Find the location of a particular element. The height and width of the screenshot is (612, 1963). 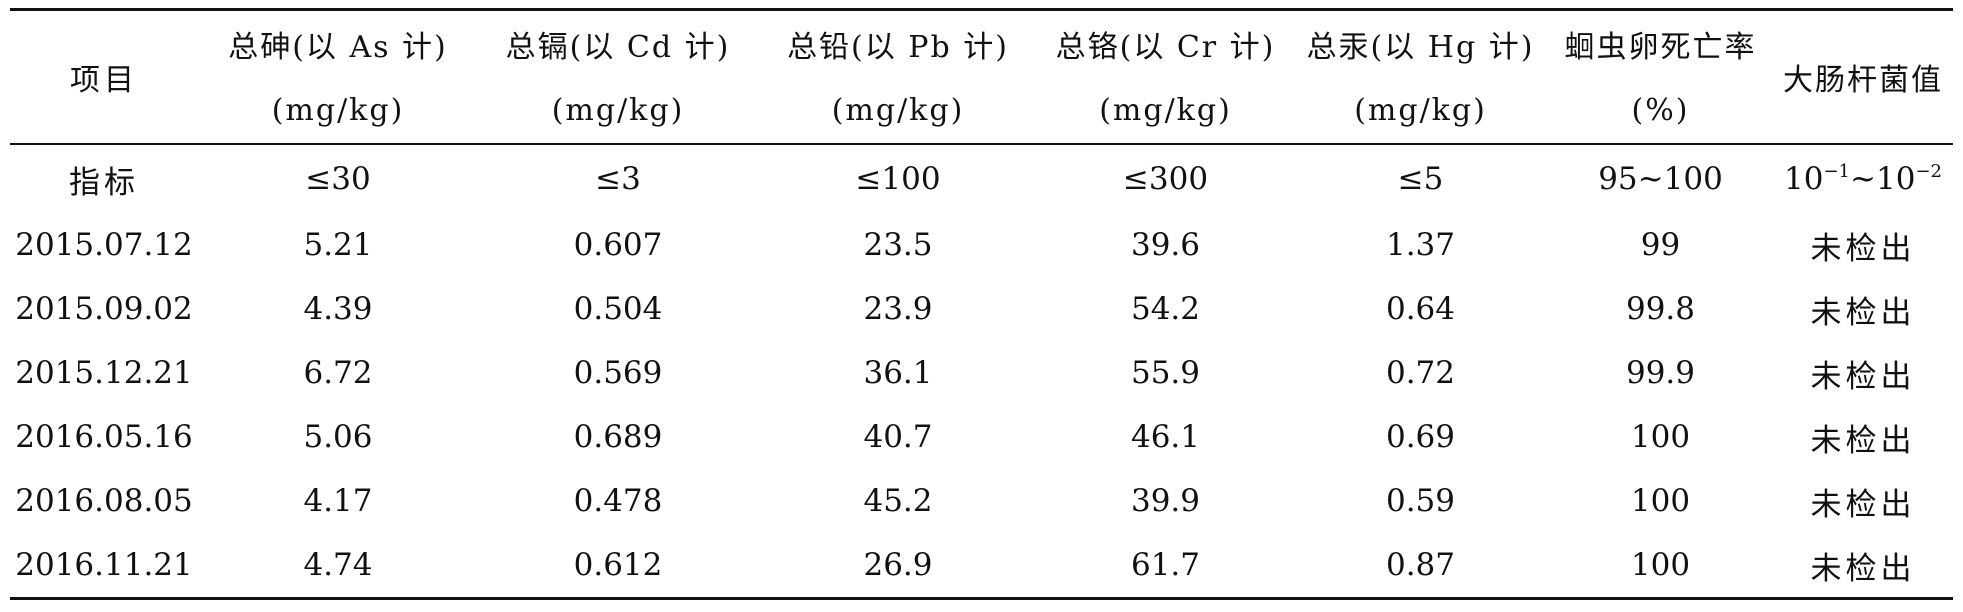

limit-ecoli: 10−1~10−2 is located at coordinates (1863, 178).